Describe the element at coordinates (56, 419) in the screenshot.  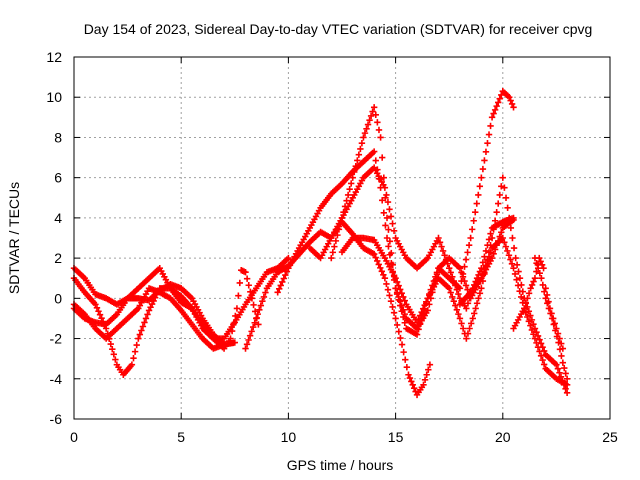
I see `y-tick-label: -6` at that location.